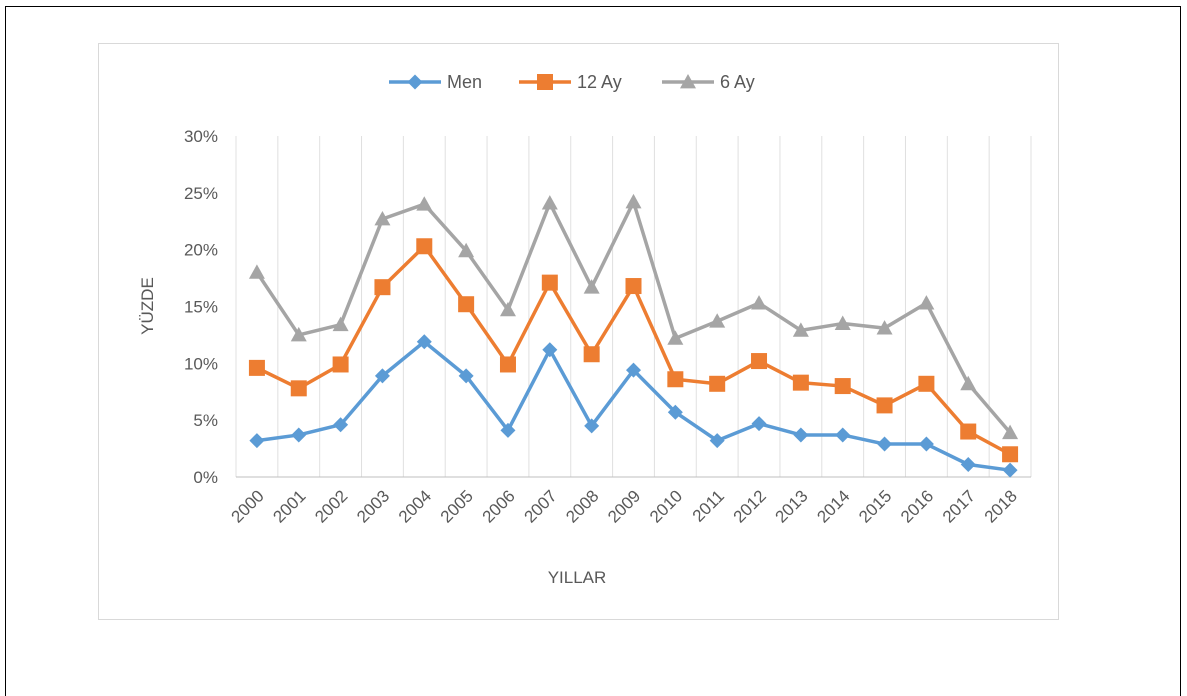  Describe the element at coordinates (205, 420) in the screenshot. I see `y-tick-label: 5%` at that location.